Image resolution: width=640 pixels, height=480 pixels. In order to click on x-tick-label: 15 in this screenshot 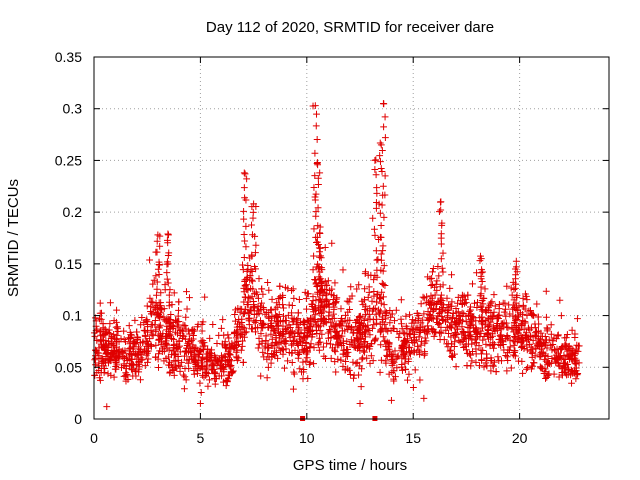, I will do `click(413, 438)`.